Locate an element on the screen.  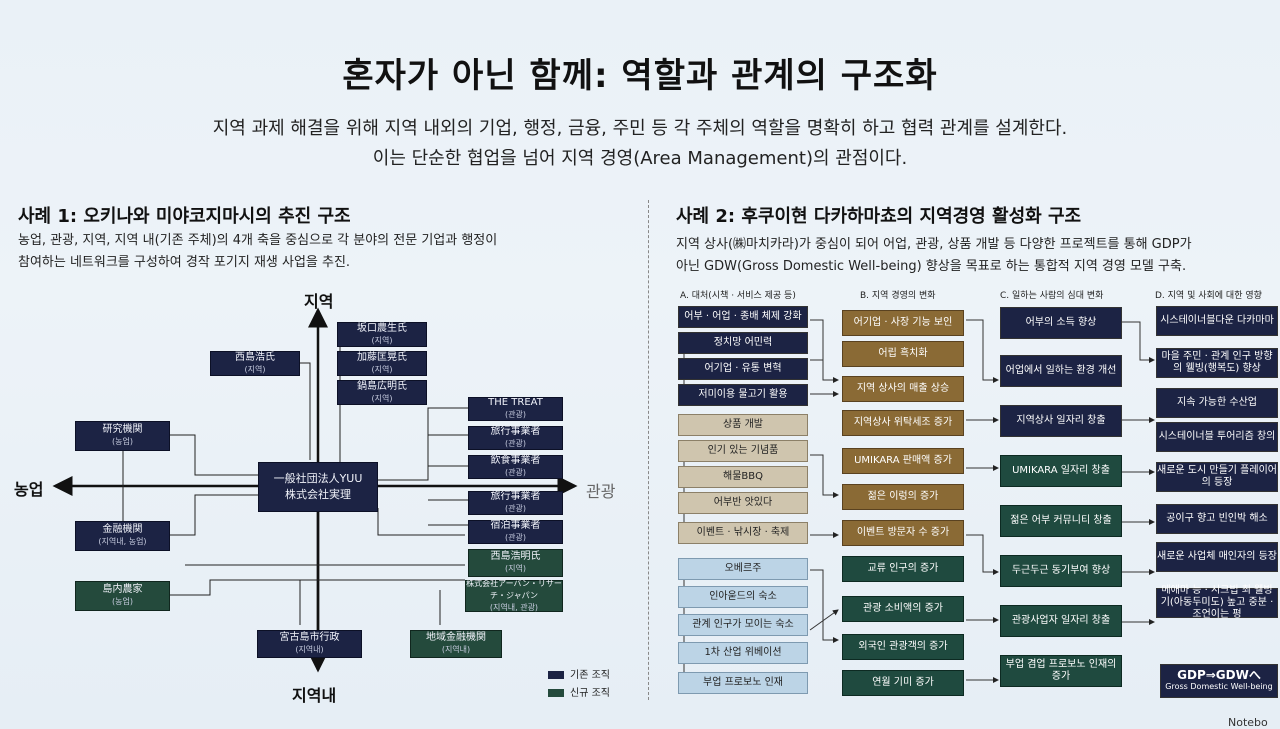
col-a-box: 상품 개발 is located at coordinates (743, 425).